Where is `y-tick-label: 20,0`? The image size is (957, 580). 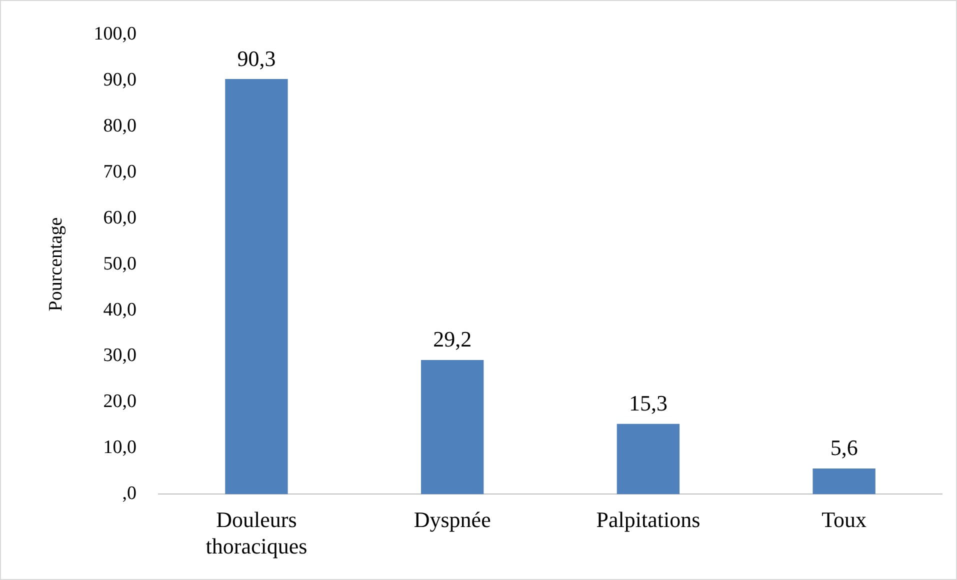
y-tick-label: 20,0 is located at coordinates (120, 401).